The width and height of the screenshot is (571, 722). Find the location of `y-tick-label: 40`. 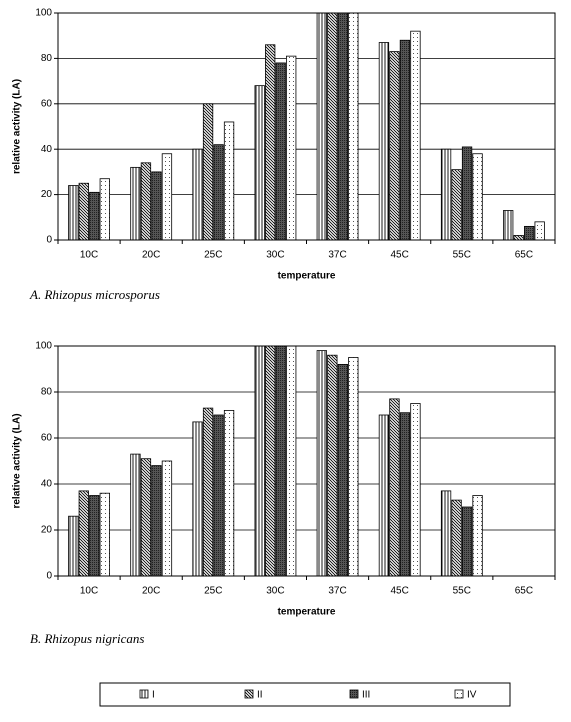

y-tick-label: 40 is located at coordinates (47, 484).